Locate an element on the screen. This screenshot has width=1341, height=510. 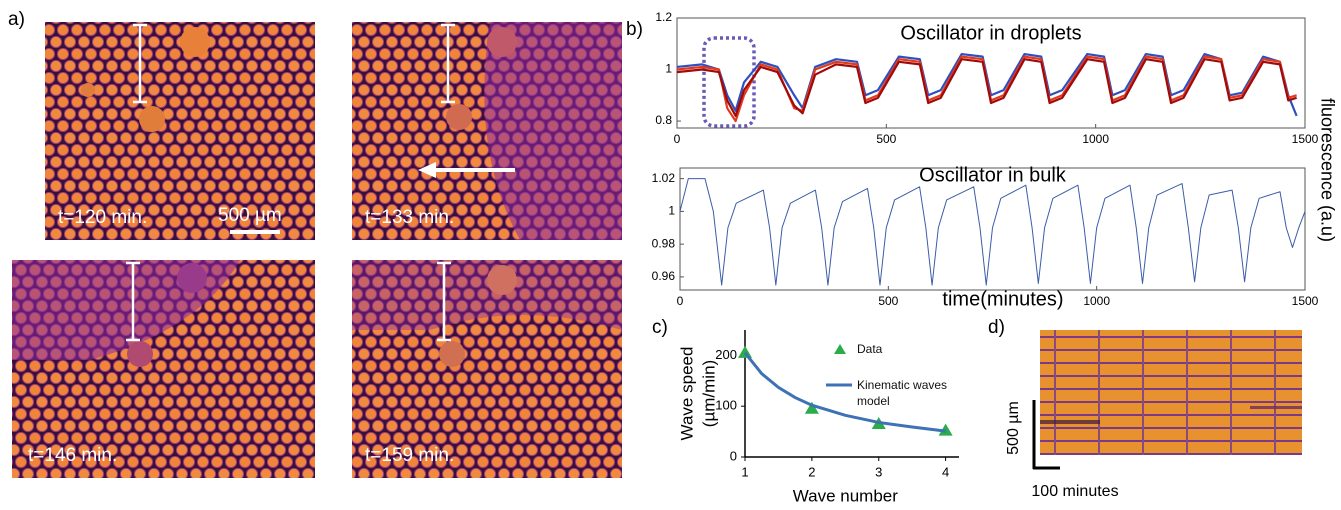
time-label: t=159 min. is located at coordinates (409, 455).